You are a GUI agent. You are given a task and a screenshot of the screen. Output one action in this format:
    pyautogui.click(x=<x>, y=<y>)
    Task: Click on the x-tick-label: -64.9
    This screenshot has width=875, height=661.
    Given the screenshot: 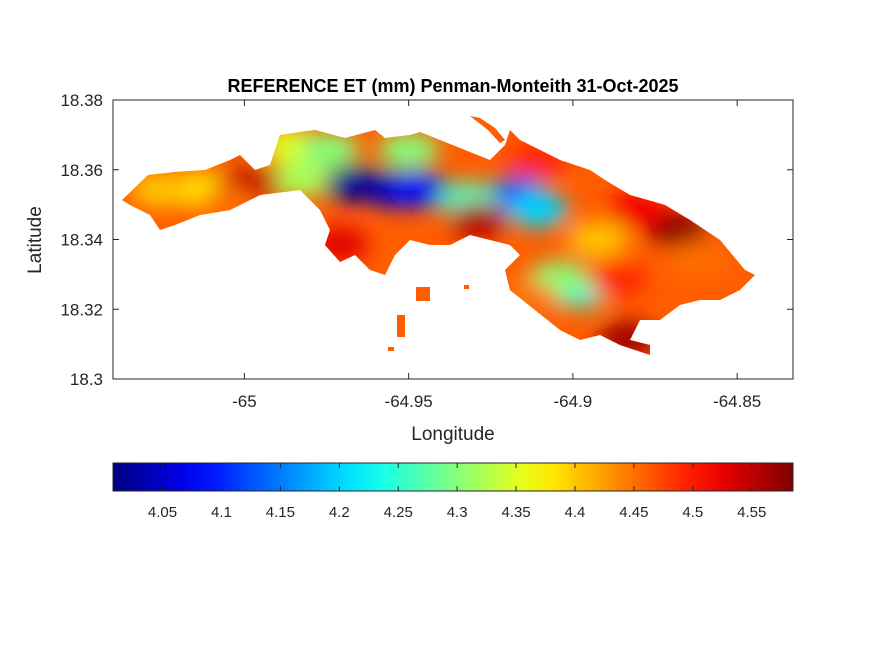 What is the action you would take?
    pyautogui.click(x=573, y=401)
    